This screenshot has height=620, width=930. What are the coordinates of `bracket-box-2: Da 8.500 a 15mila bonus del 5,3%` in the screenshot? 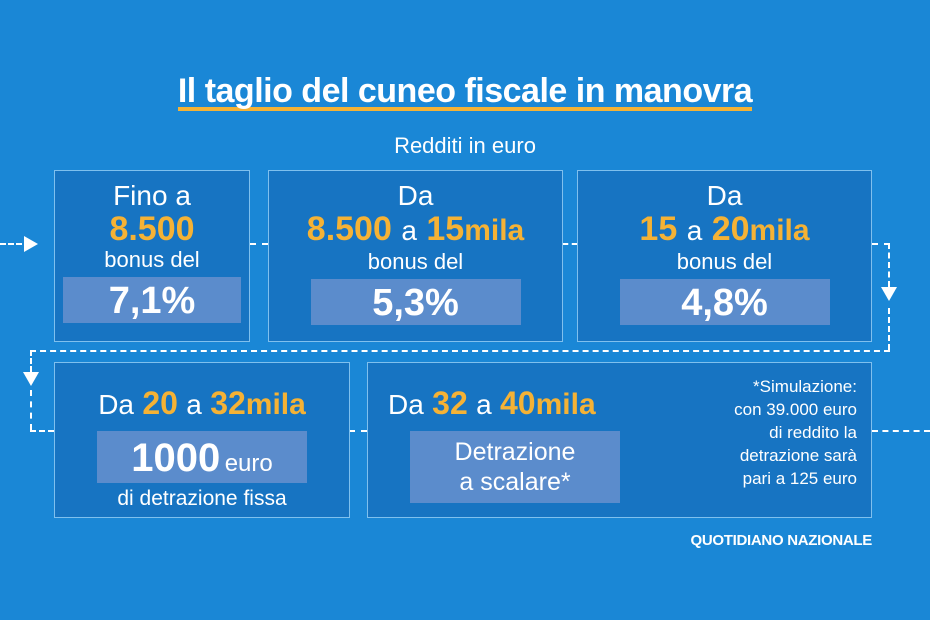 It's located at (415, 256).